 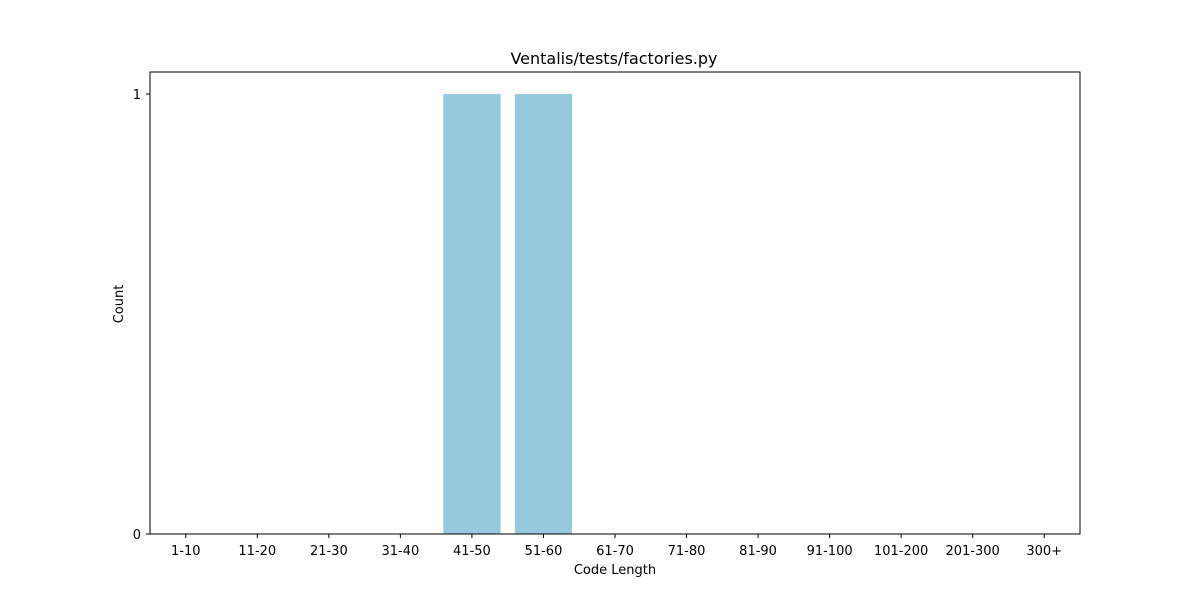 What do you see at coordinates (141, 315) in the screenshot?
I see `y-axis-ticks: 01` at bounding box center [141, 315].